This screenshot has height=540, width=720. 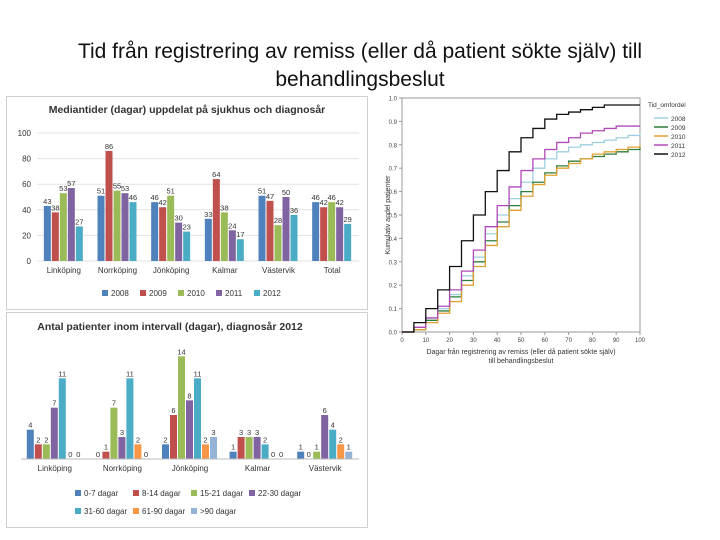 I want to click on x-tick-label: 70, so click(x=568, y=341).